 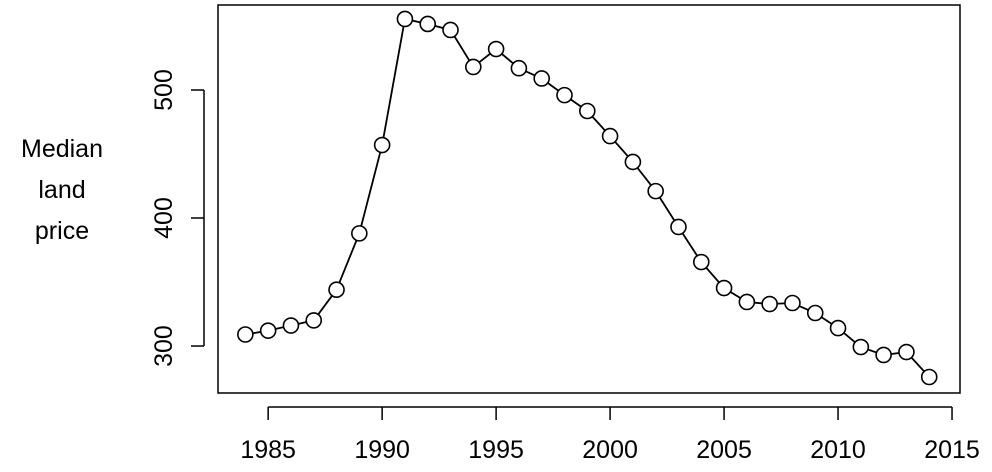 I want to click on x-tick-label: 2010, so click(x=838, y=450).